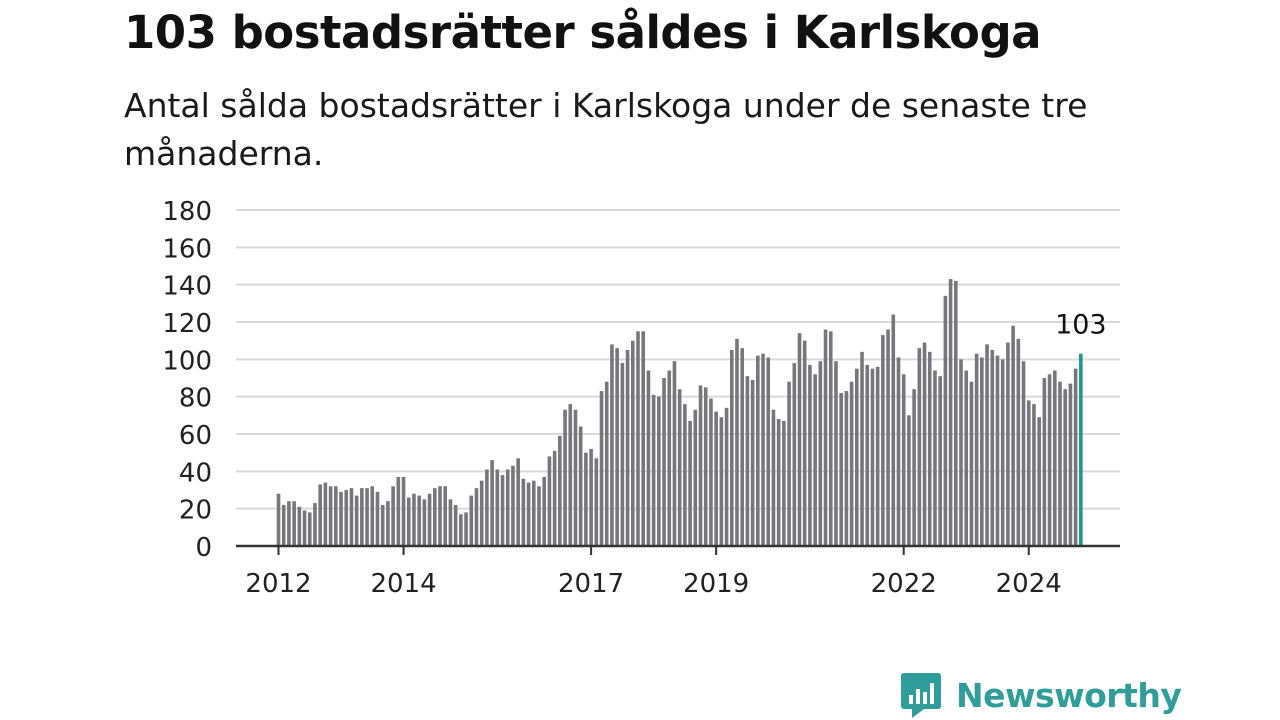 The width and height of the screenshot is (1280, 720). Describe the element at coordinates (678, 549) in the screenshot. I see `x-axis` at that location.